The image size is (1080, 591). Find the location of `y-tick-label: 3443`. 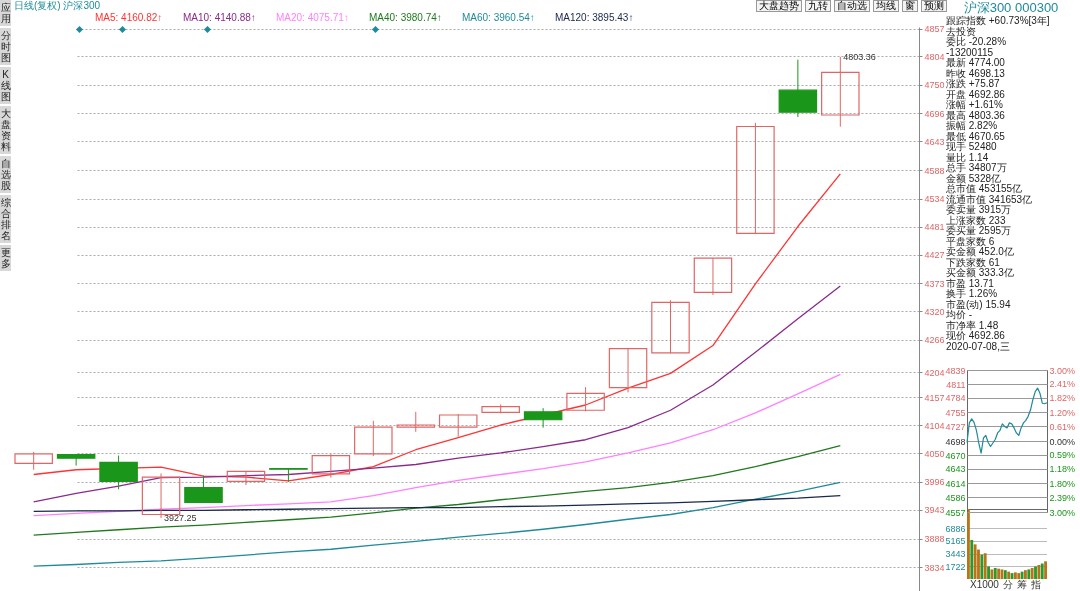

y-tick-label: 3443 is located at coordinates (955, 554).